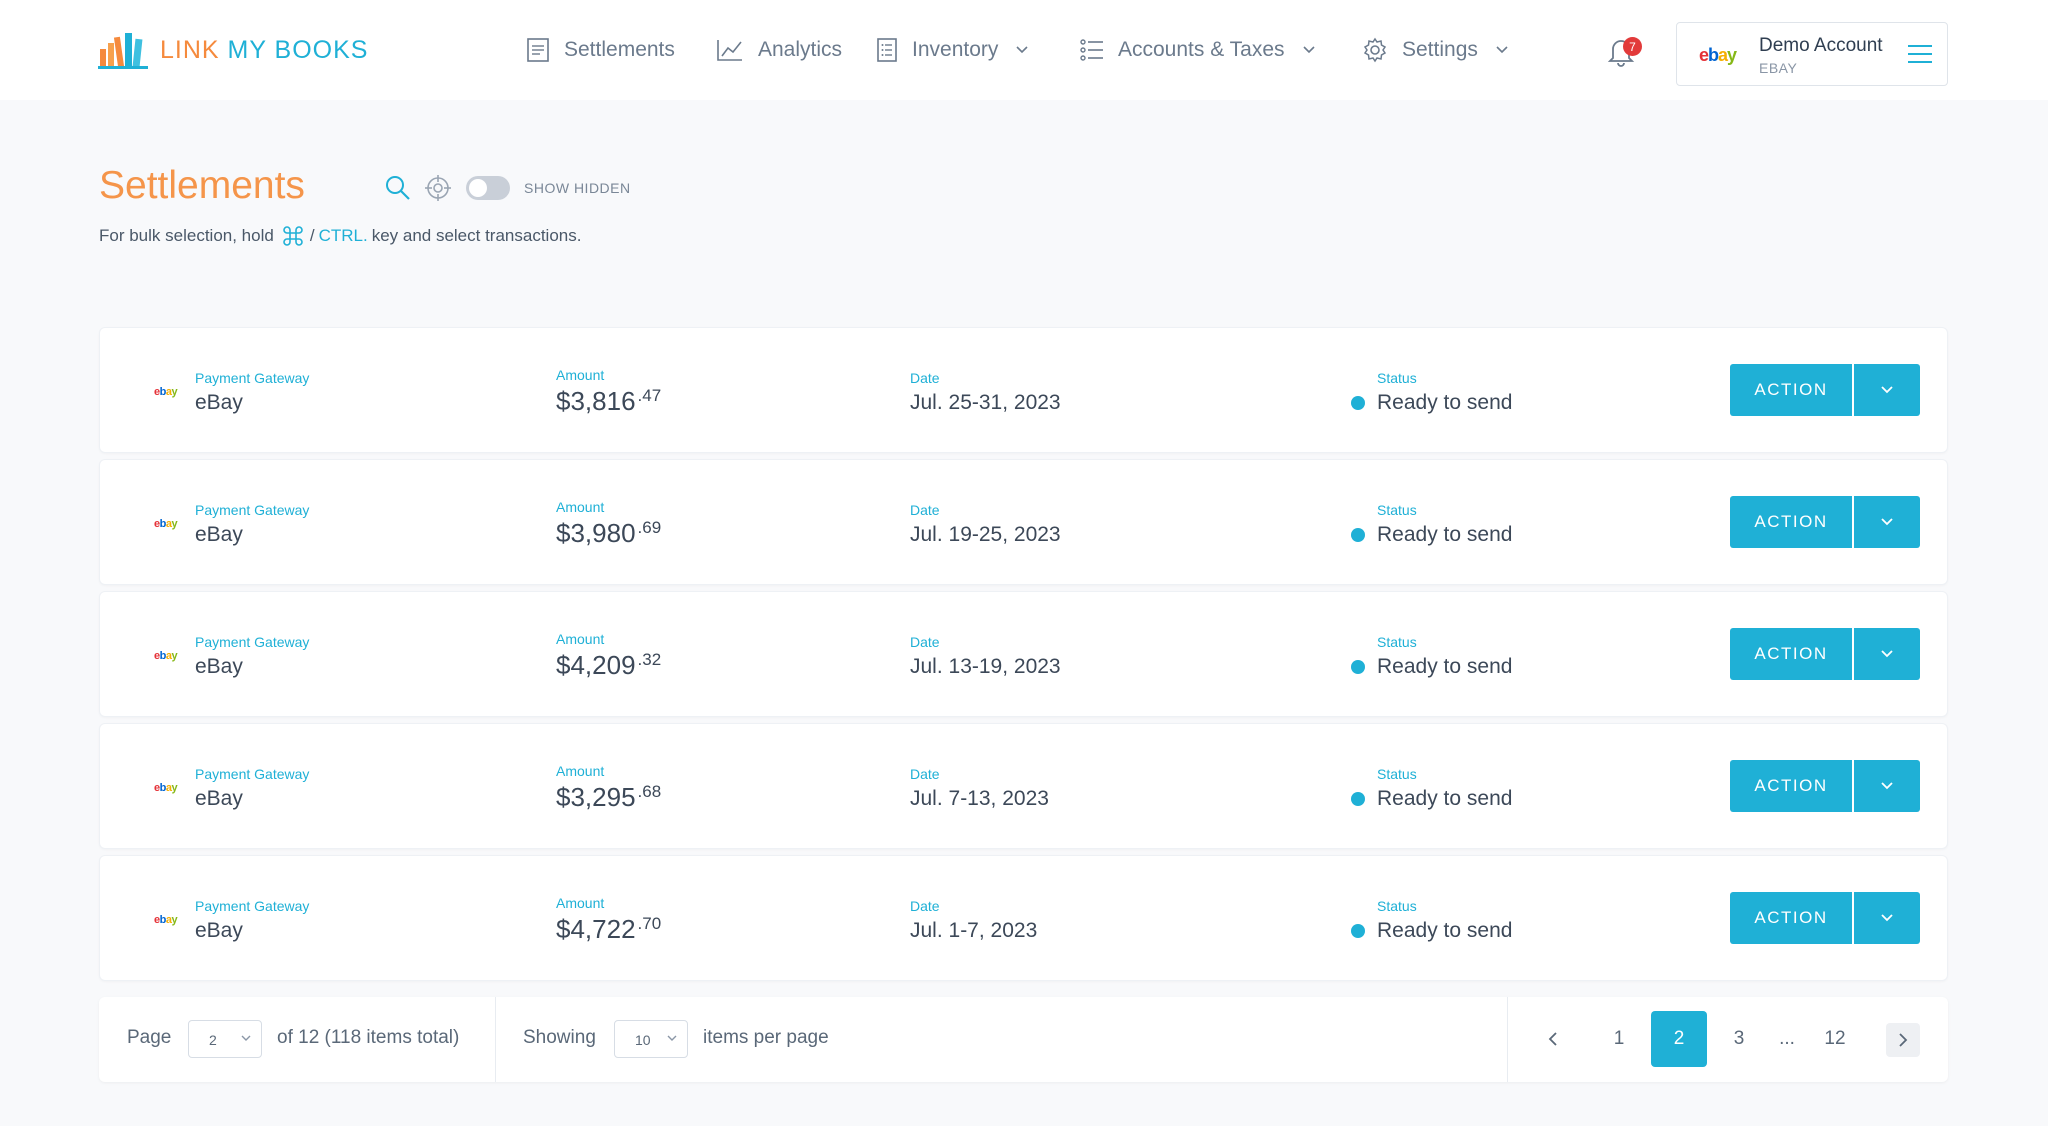 The image size is (2048, 1126). Describe the element at coordinates (264, 49) in the screenshot. I see `brand-name: LINK MY BOOKS` at that location.